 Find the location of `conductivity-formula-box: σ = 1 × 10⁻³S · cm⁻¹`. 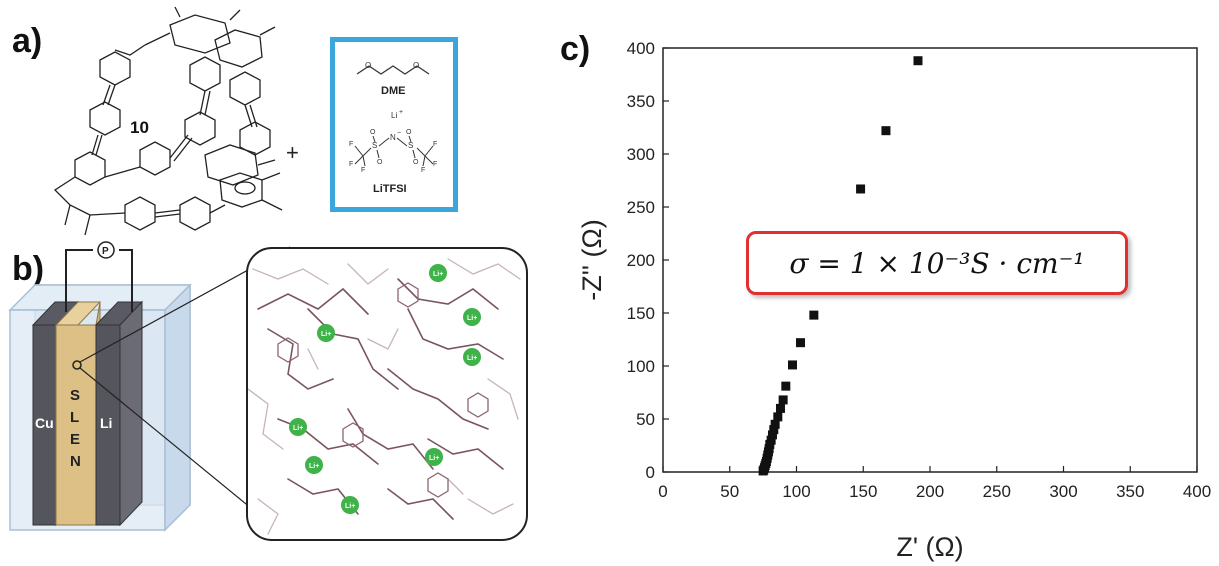

conductivity-formula-box: σ = 1 × 10⁻³S · cm⁻¹ is located at coordinates (937, 263).